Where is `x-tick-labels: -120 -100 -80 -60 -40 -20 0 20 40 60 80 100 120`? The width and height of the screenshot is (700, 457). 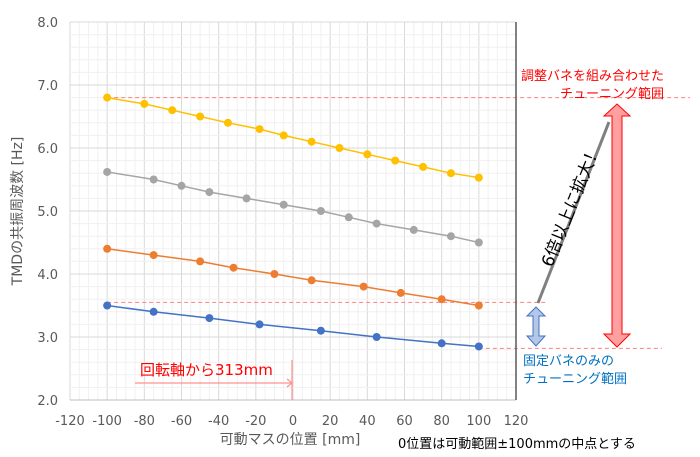 x-tick-labels: -120 -100 -80 -60 -40 -20 0 20 40 60 80 100 120 is located at coordinates (291, 421).